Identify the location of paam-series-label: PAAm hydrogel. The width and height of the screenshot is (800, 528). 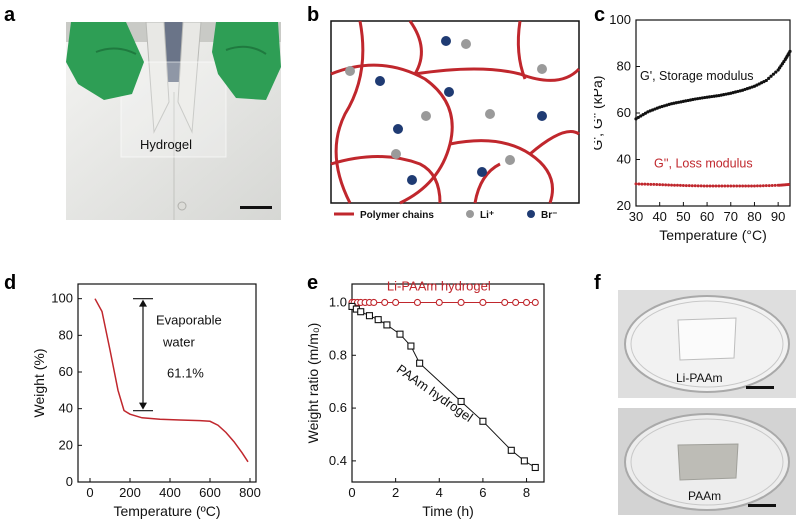
(435, 393).